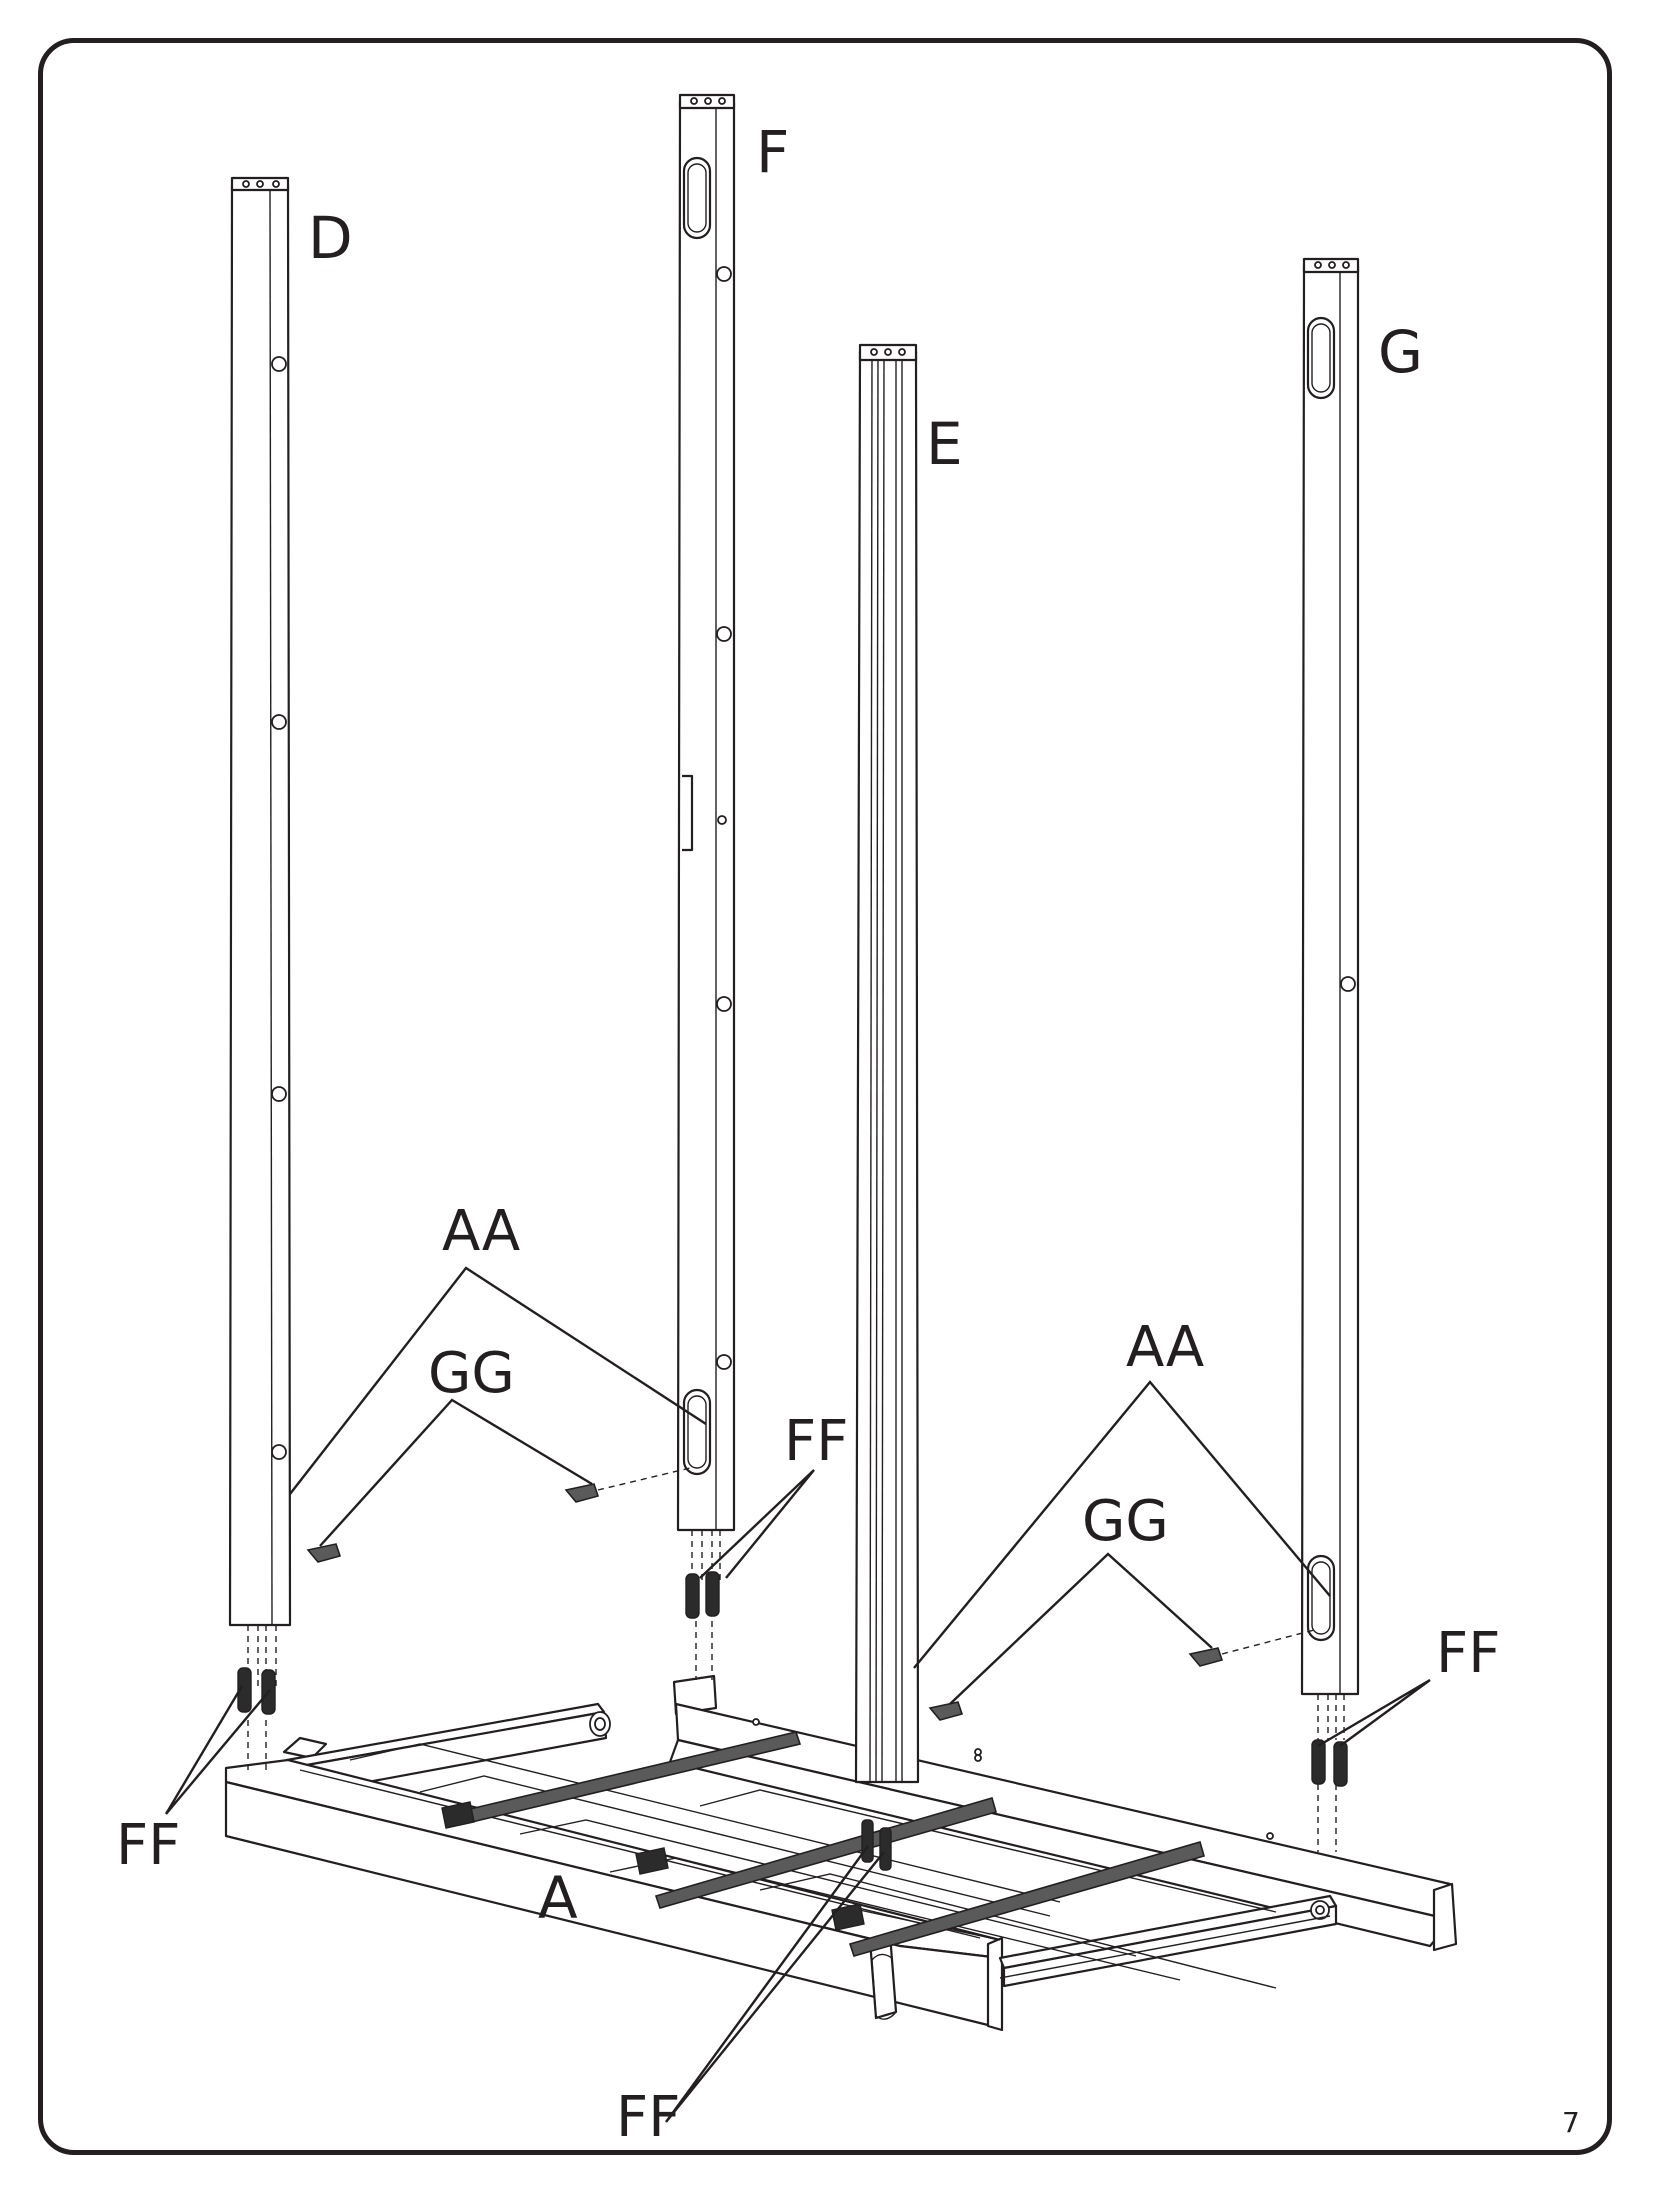 This screenshot has width=1654, height=2197. What do you see at coordinates (1571, 2122) in the screenshot?
I see `page-number: 7` at bounding box center [1571, 2122].